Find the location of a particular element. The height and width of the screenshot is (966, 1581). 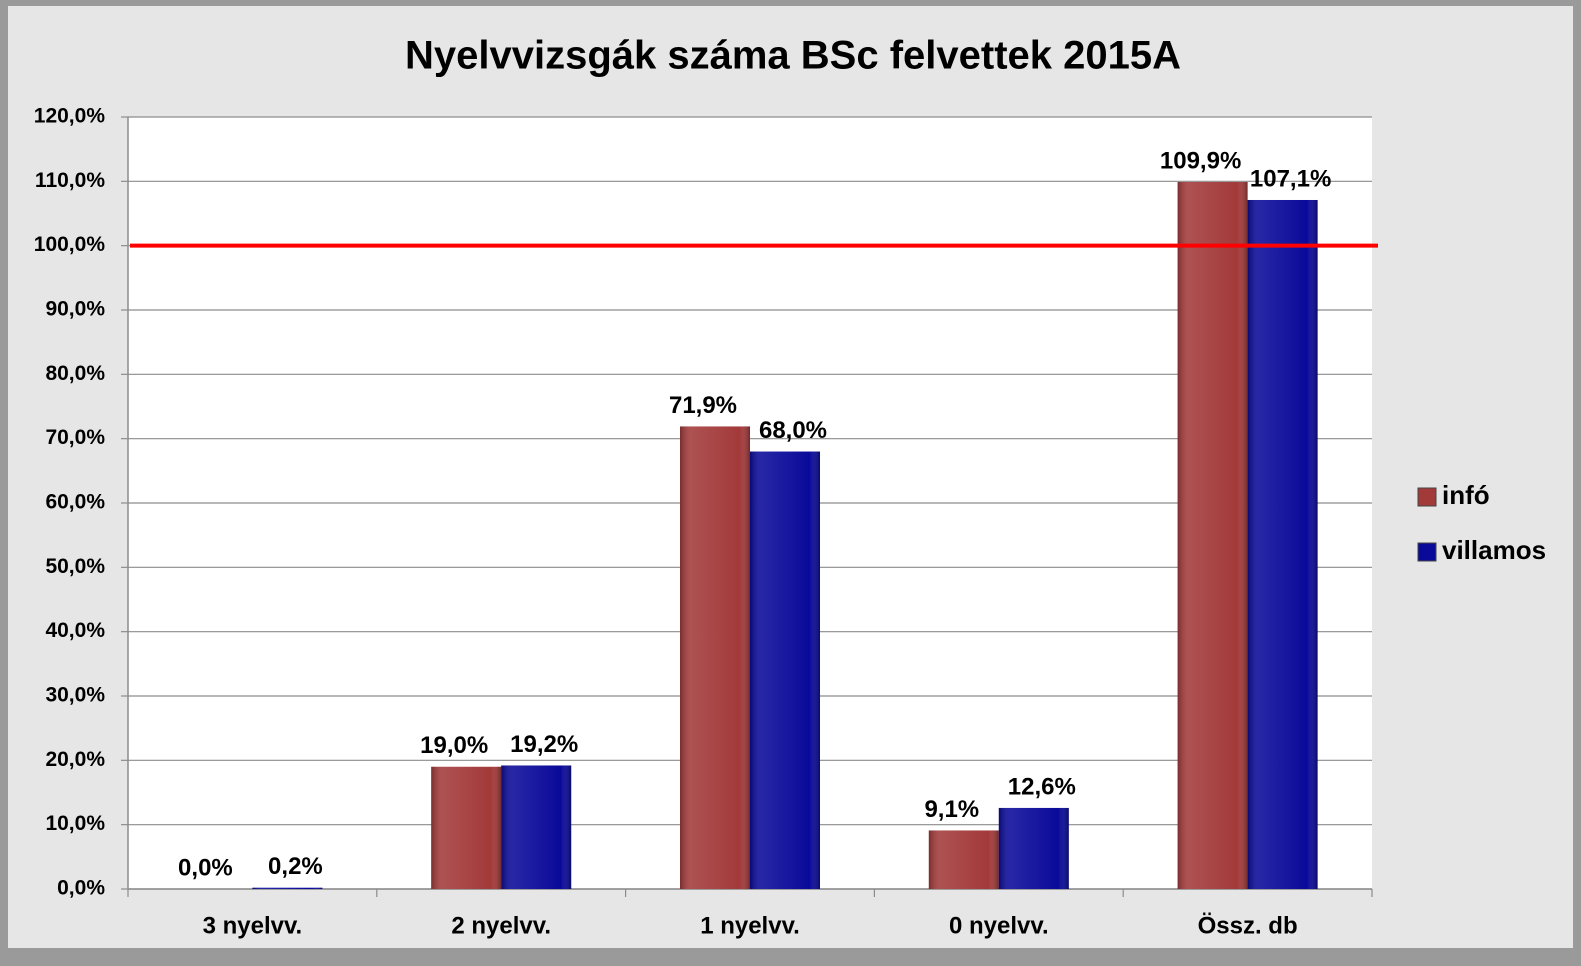

y-tick-label: 120,0% is located at coordinates (70, 116).